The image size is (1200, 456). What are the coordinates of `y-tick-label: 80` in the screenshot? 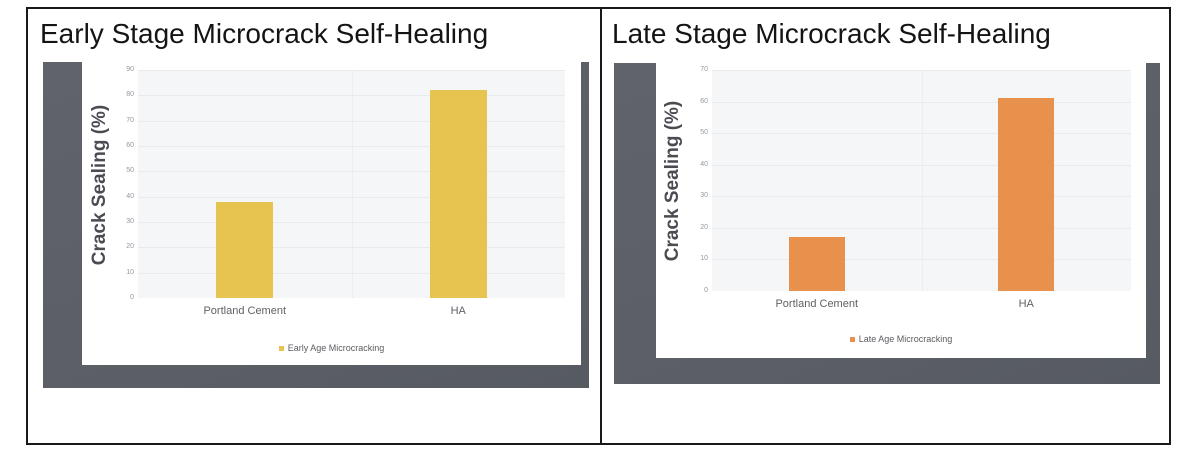 It's located at (130, 95).